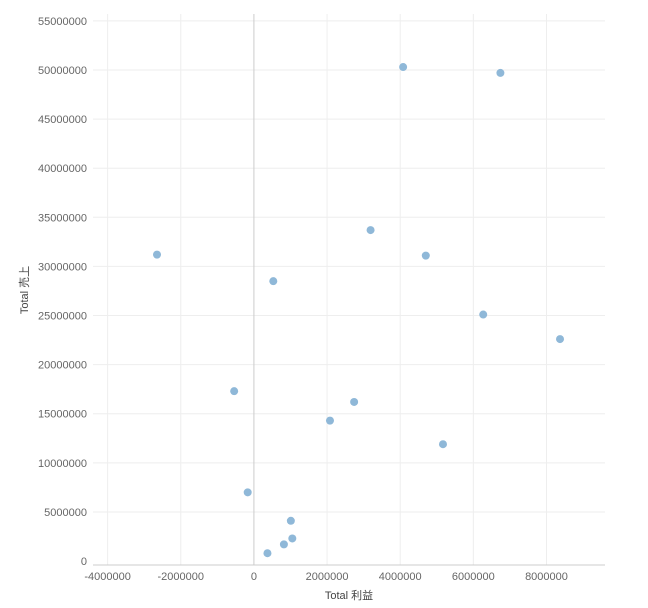 Image resolution: width=648 pixels, height=608 pixels. What do you see at coordinates (400, 577) in the screenshot?
I see `x-tick-label: 4000000` at bounding box center [400, 577].